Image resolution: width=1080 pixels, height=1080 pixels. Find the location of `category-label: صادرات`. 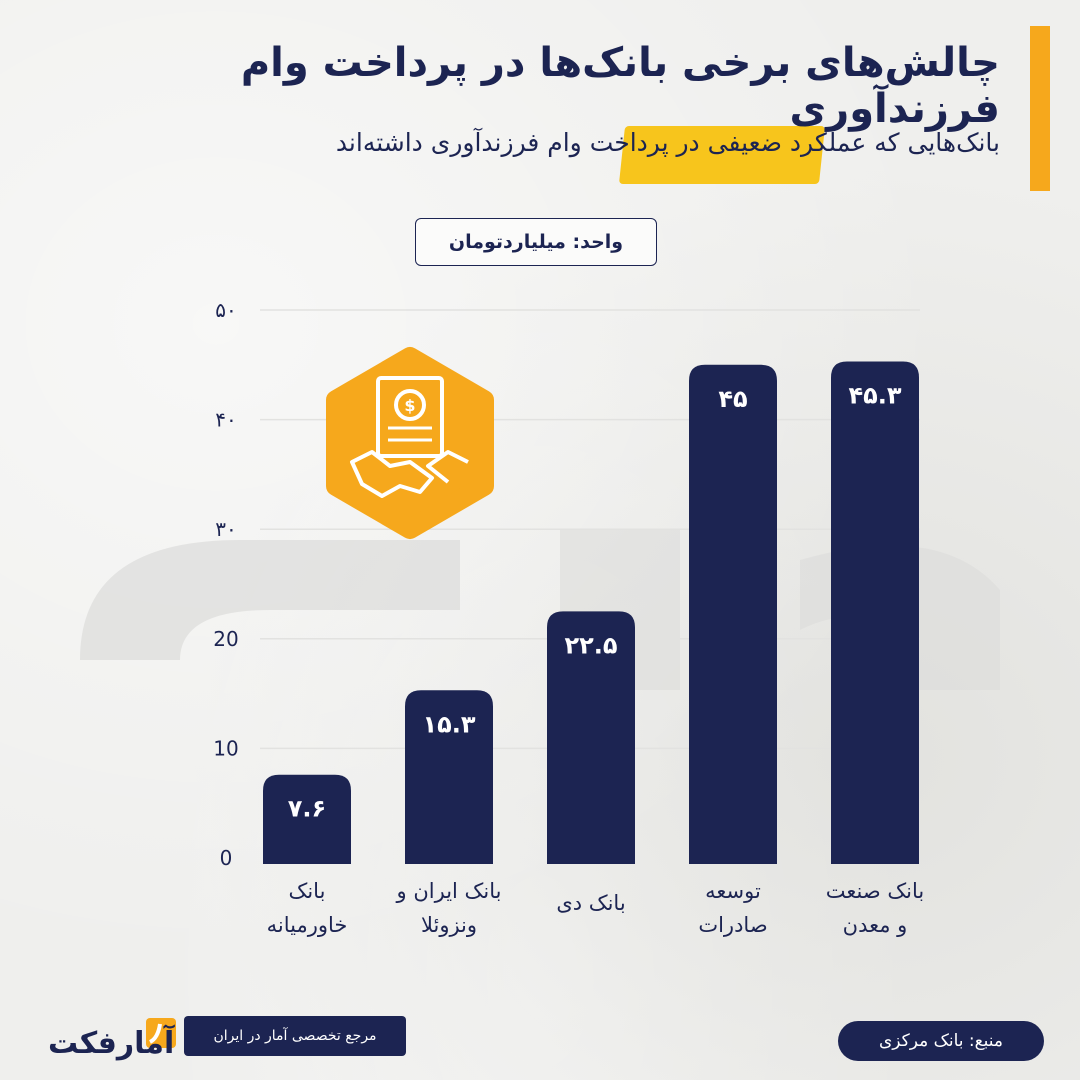

category-label: صادرات is located at coordinates (732, 925).